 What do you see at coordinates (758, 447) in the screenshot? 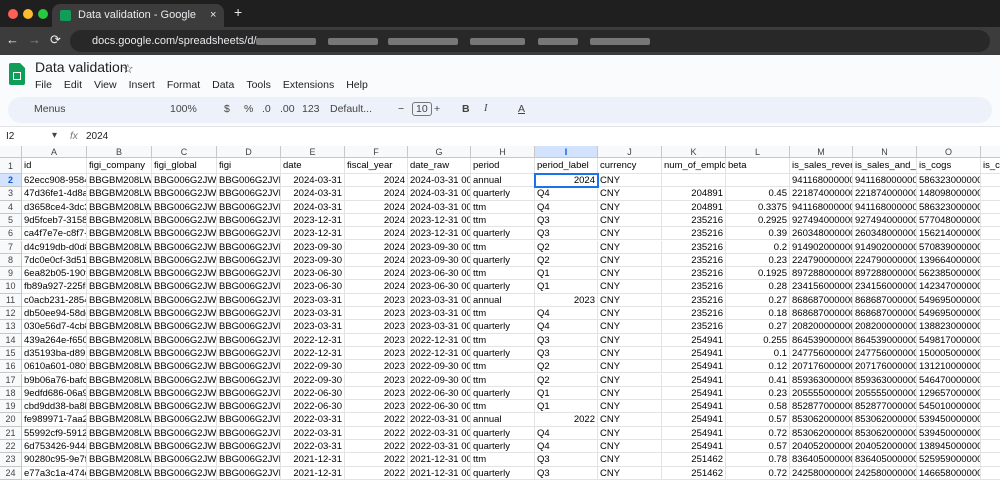
I see `cell: 0.57` at bounding box center [758, 447].